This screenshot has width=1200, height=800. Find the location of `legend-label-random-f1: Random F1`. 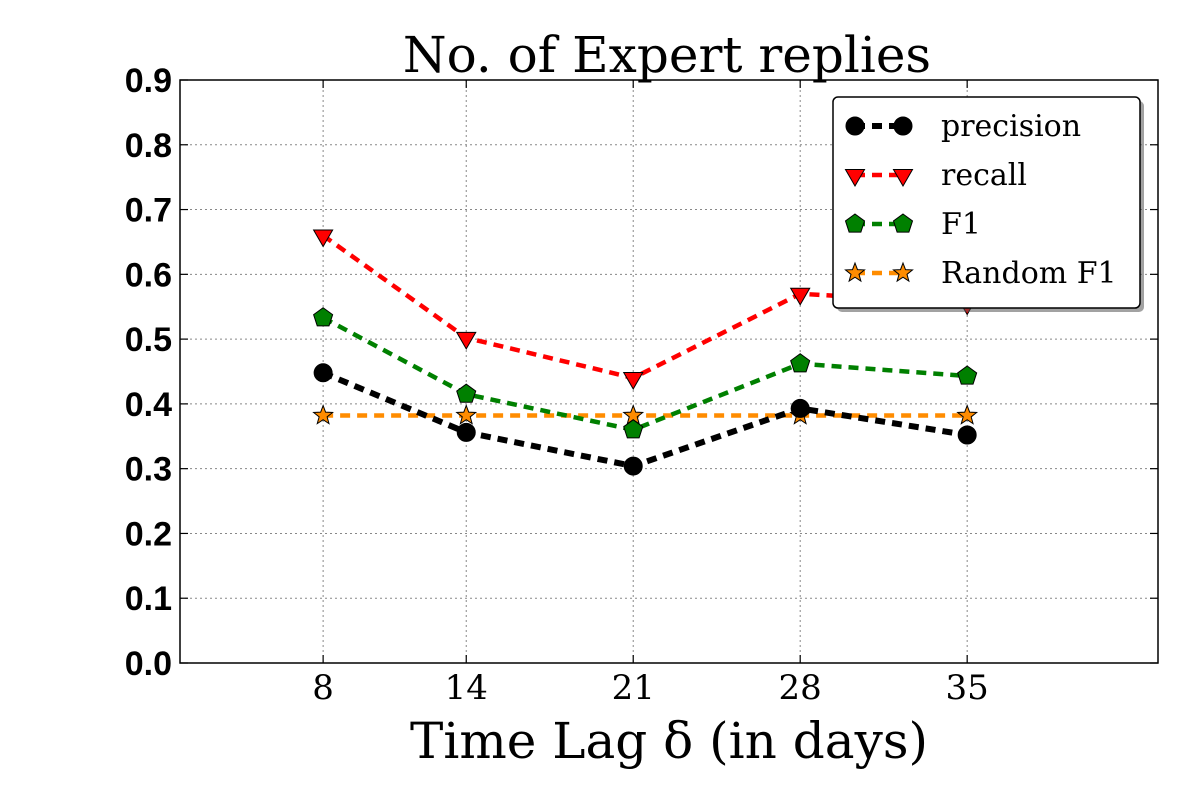

legend-label-random-f1: Random F1 is located at coordinates (1029, 273).